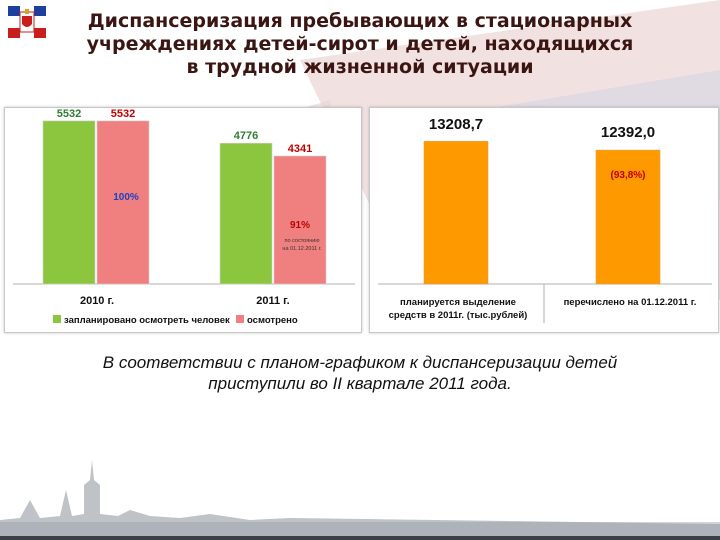 Image resolution: width=720 pixels, height=540 pixels. What do you see at coordinates (97, 301) in the screenshot?
I see `x-tick-label: 2010 г.` at bounding box center [97, 301].